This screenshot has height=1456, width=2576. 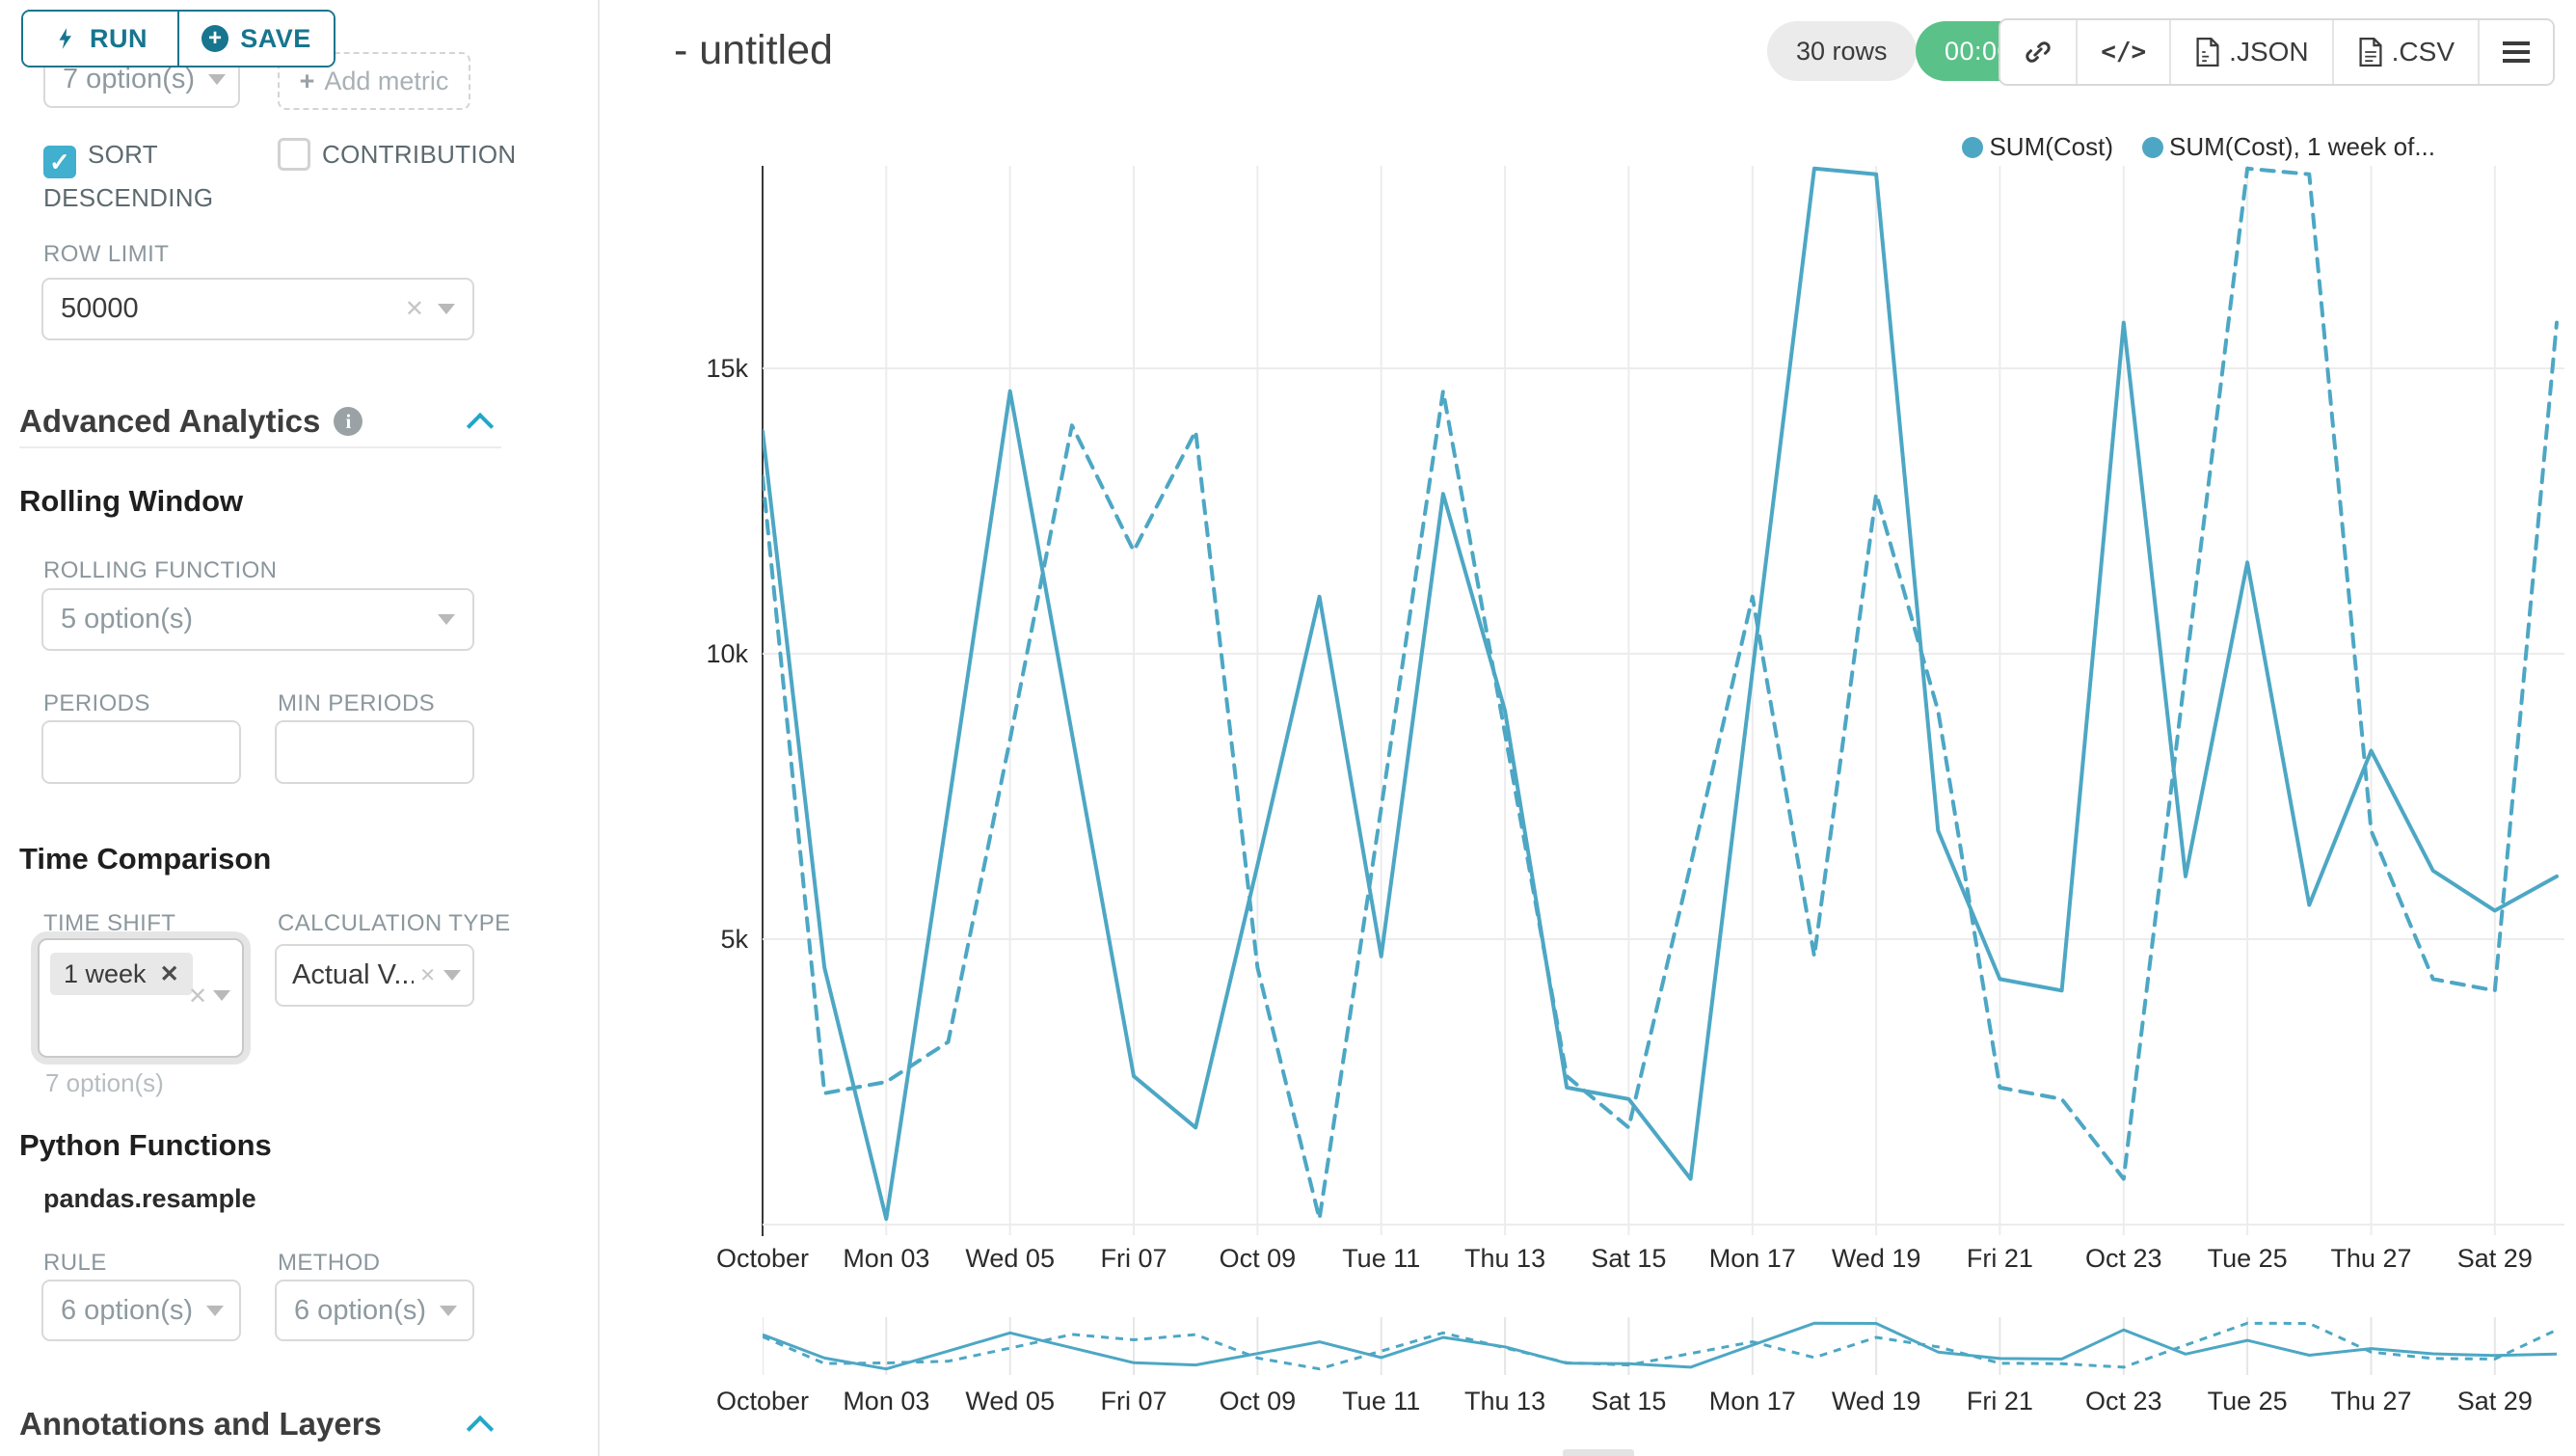 What do you see at coordinates (2251, 52) in the screenshot?
I see `export-json-button: .JSON` at bounding box center [2251, 52].